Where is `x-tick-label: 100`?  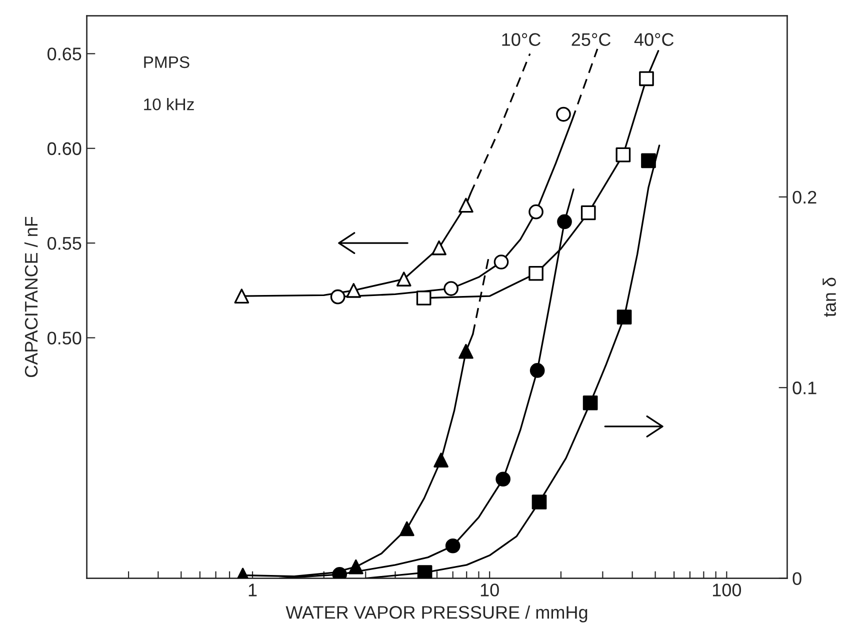 x-tick-label: 100 is located at coordinates (727, 590).